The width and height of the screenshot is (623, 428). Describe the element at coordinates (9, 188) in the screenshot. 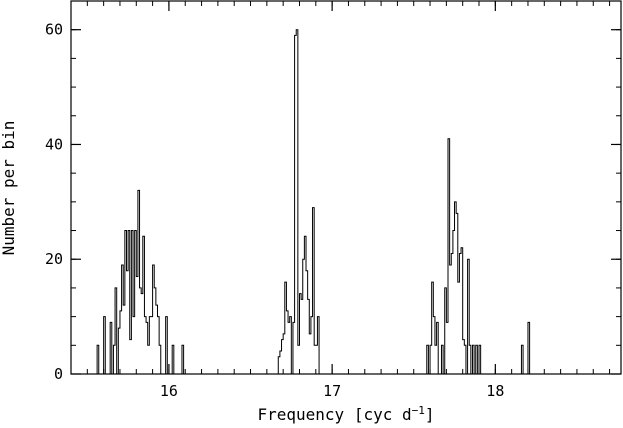

I see `y-axis-label: Number per bin` at that location.